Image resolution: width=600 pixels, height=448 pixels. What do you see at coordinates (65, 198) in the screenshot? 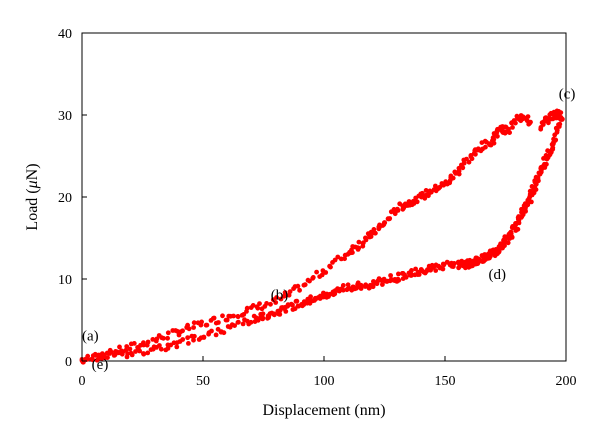
I see `y-tick-label: 20` at bounding box center [65, 198].